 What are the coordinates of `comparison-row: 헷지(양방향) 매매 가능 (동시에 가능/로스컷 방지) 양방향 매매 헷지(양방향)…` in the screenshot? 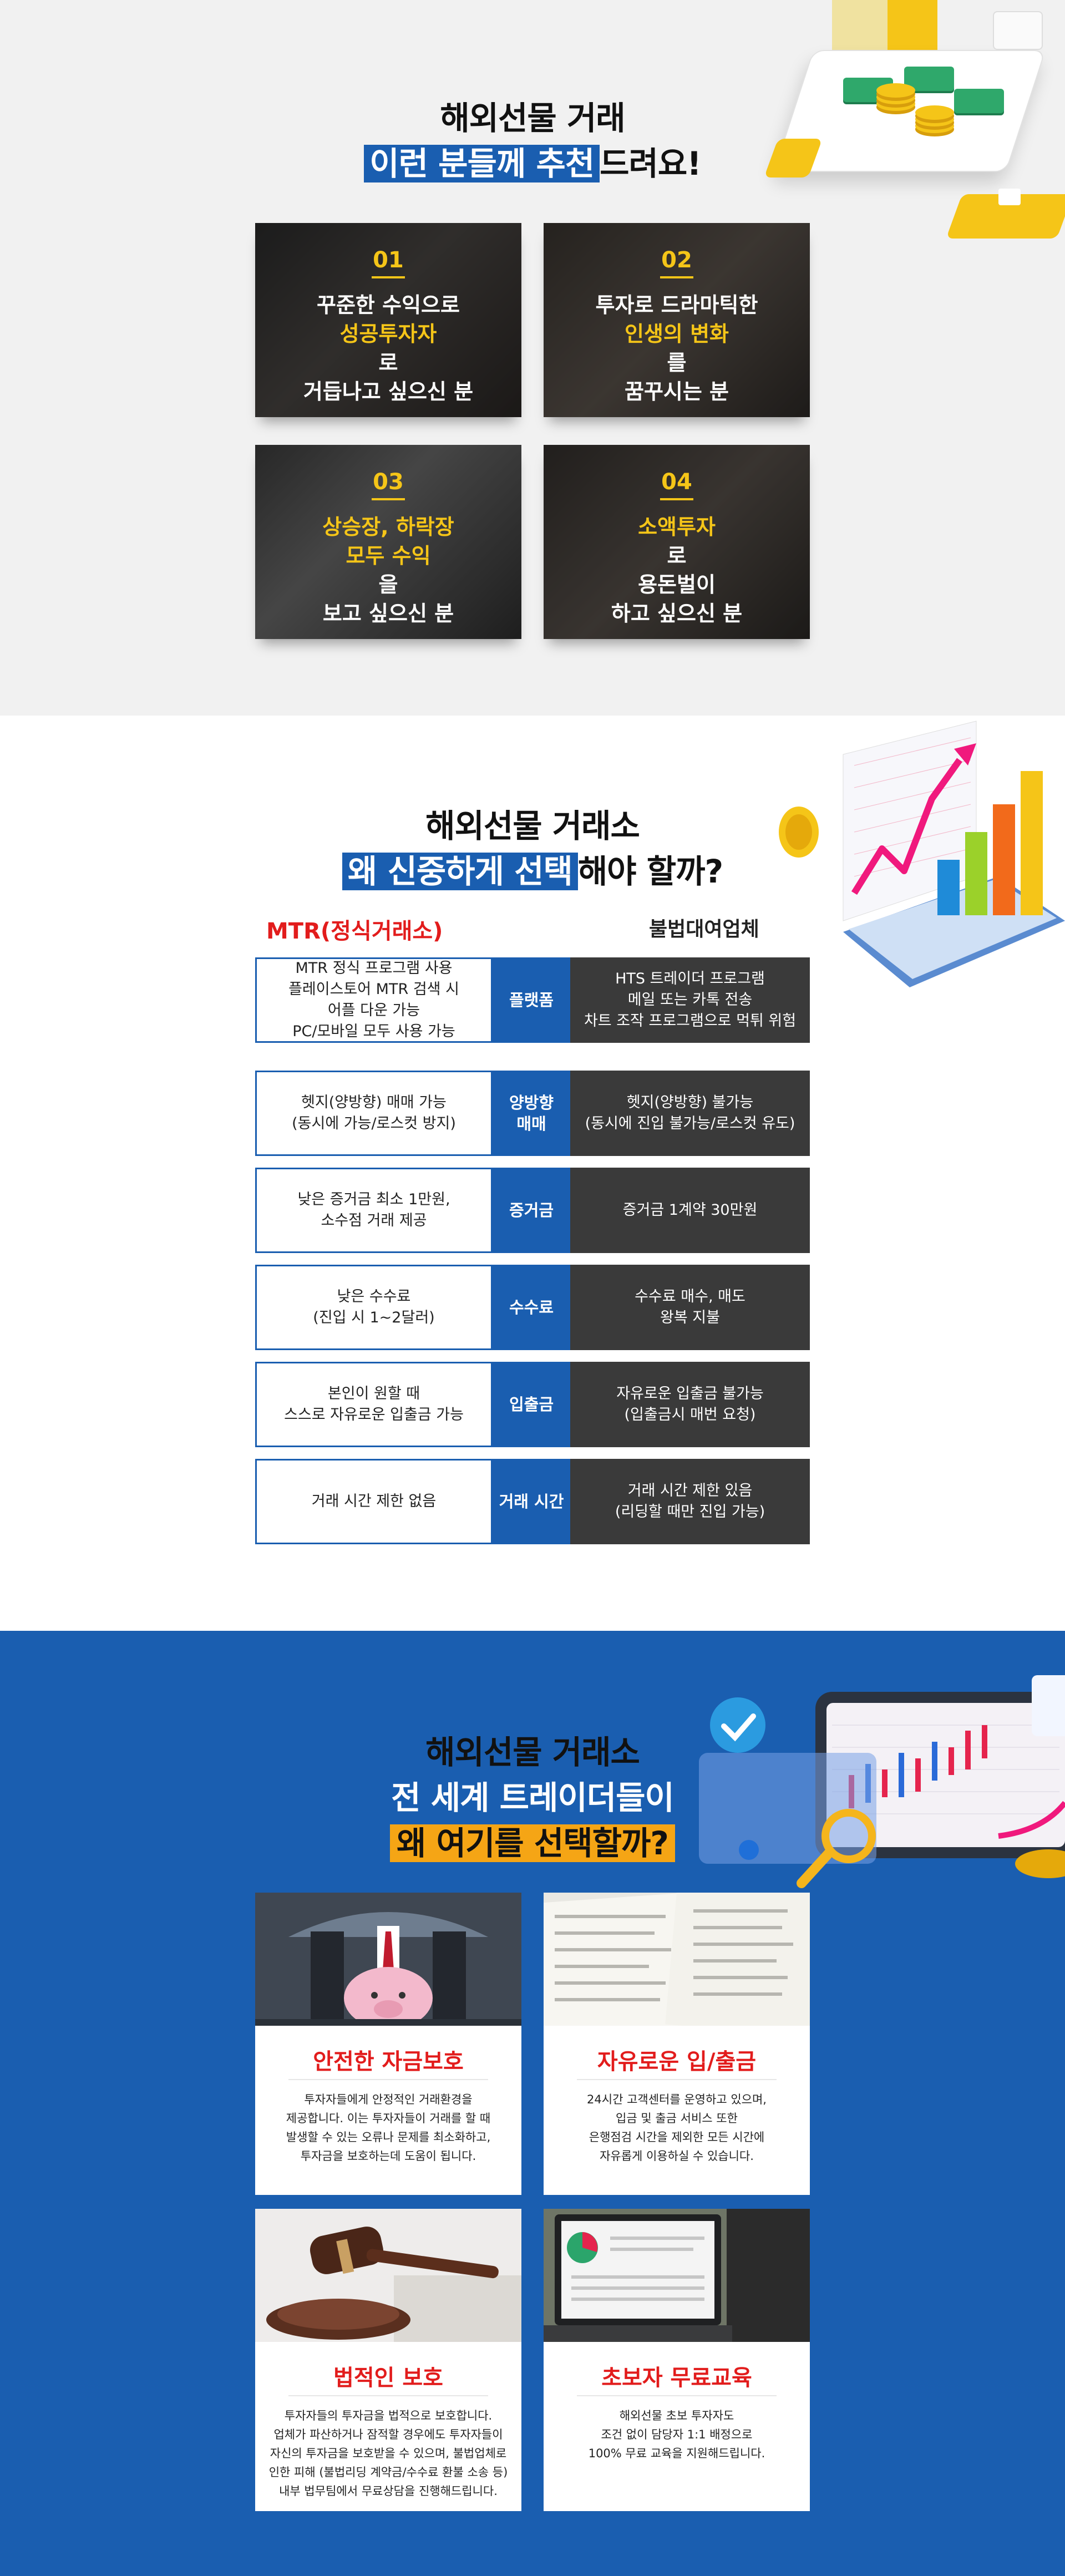 It's located at (532, 1113).